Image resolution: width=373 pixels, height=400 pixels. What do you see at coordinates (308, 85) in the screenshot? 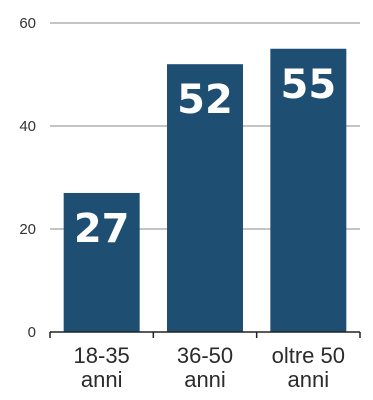
I see `value-label-2: 55` at bounding box center [308, 85].